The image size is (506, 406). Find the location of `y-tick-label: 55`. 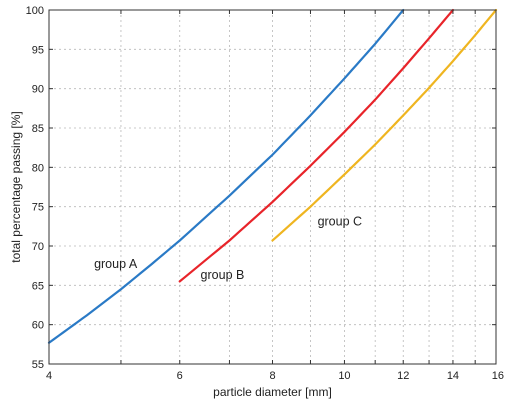

y-tick-label: 55 is located at coordinates (38, 365).